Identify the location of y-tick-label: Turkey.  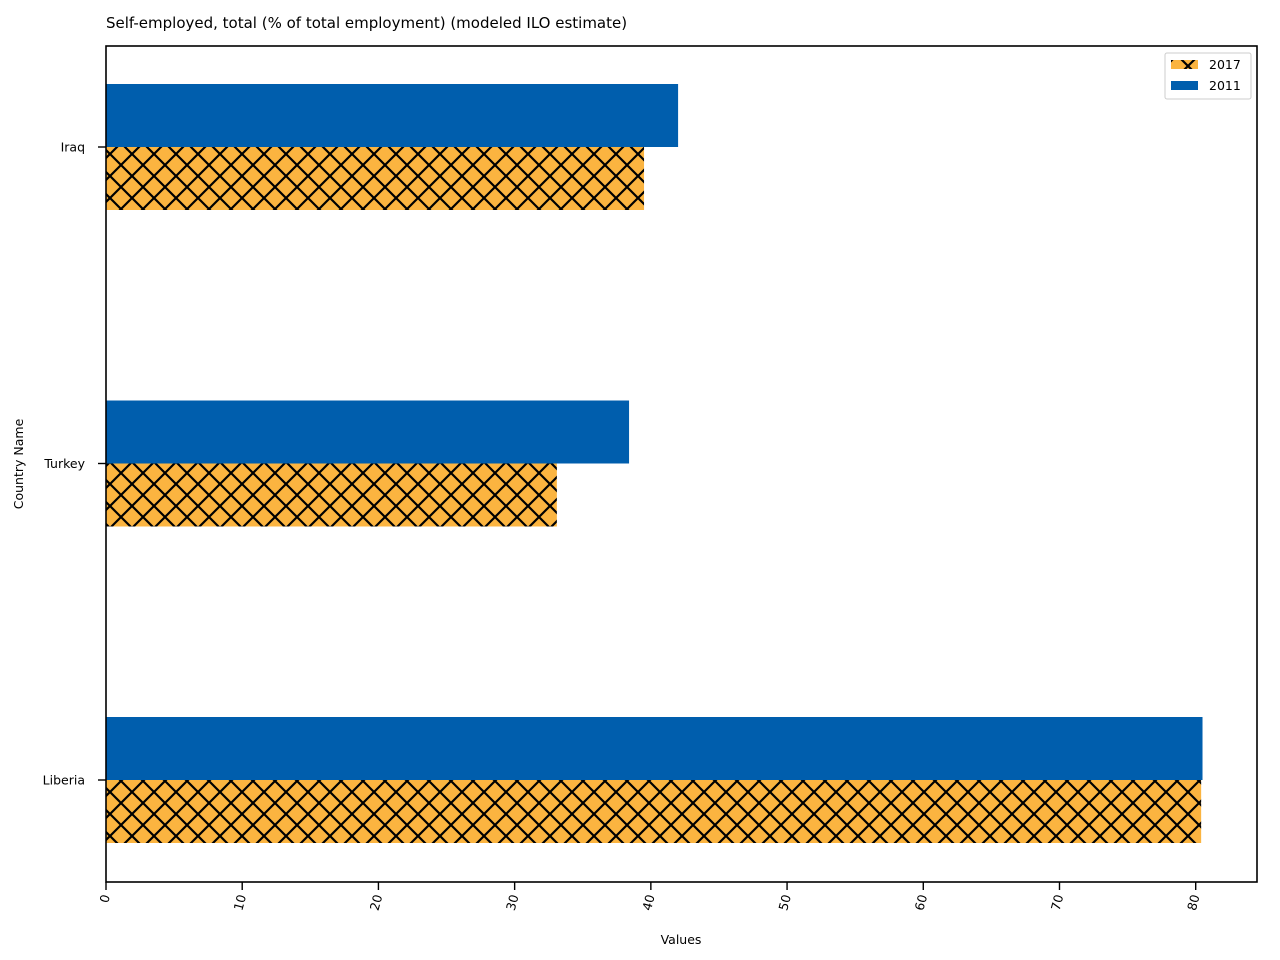
(64, 463).